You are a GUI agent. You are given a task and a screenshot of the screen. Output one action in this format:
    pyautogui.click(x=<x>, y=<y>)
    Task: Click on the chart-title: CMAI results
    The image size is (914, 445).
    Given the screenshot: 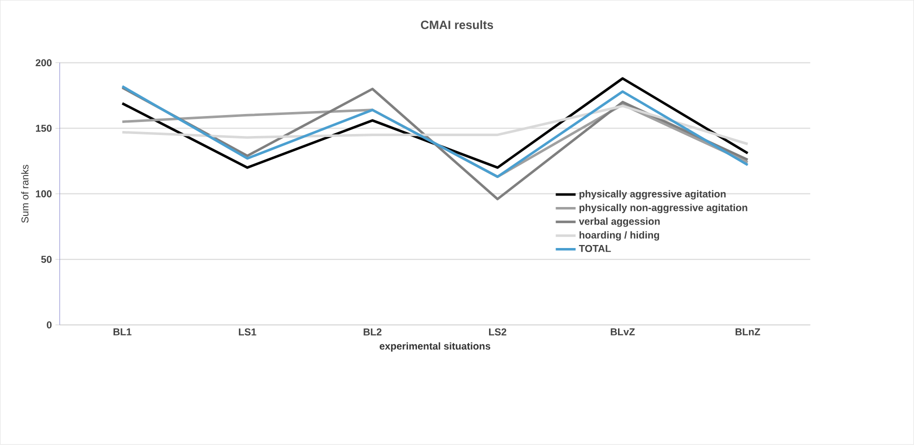 What is the action you would take?
    pyautogui.click(x=457, y=25)
    